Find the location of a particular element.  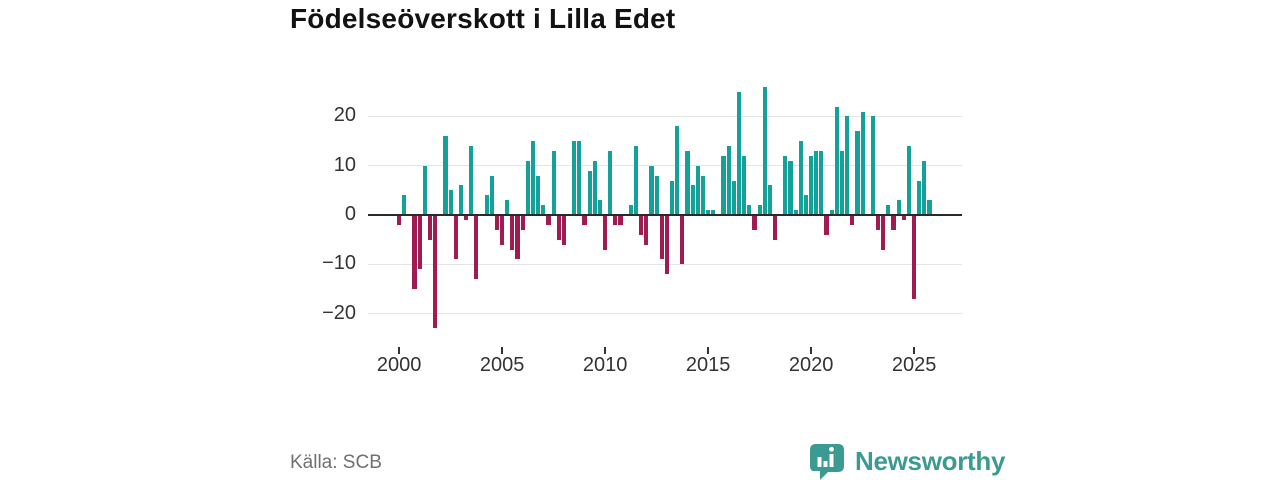

x-tick-label: 2020 is located at coordinates (811, 365).